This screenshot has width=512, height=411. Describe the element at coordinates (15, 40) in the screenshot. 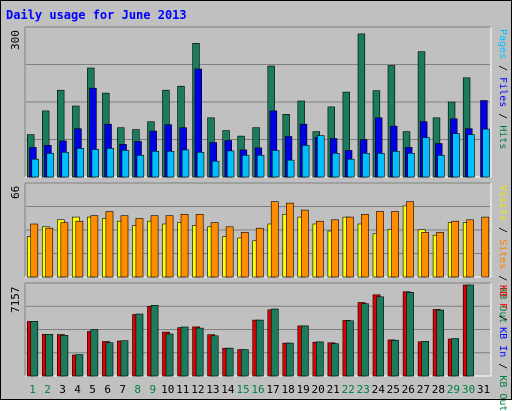

I see `y-max-label-requests: 300` at that location.